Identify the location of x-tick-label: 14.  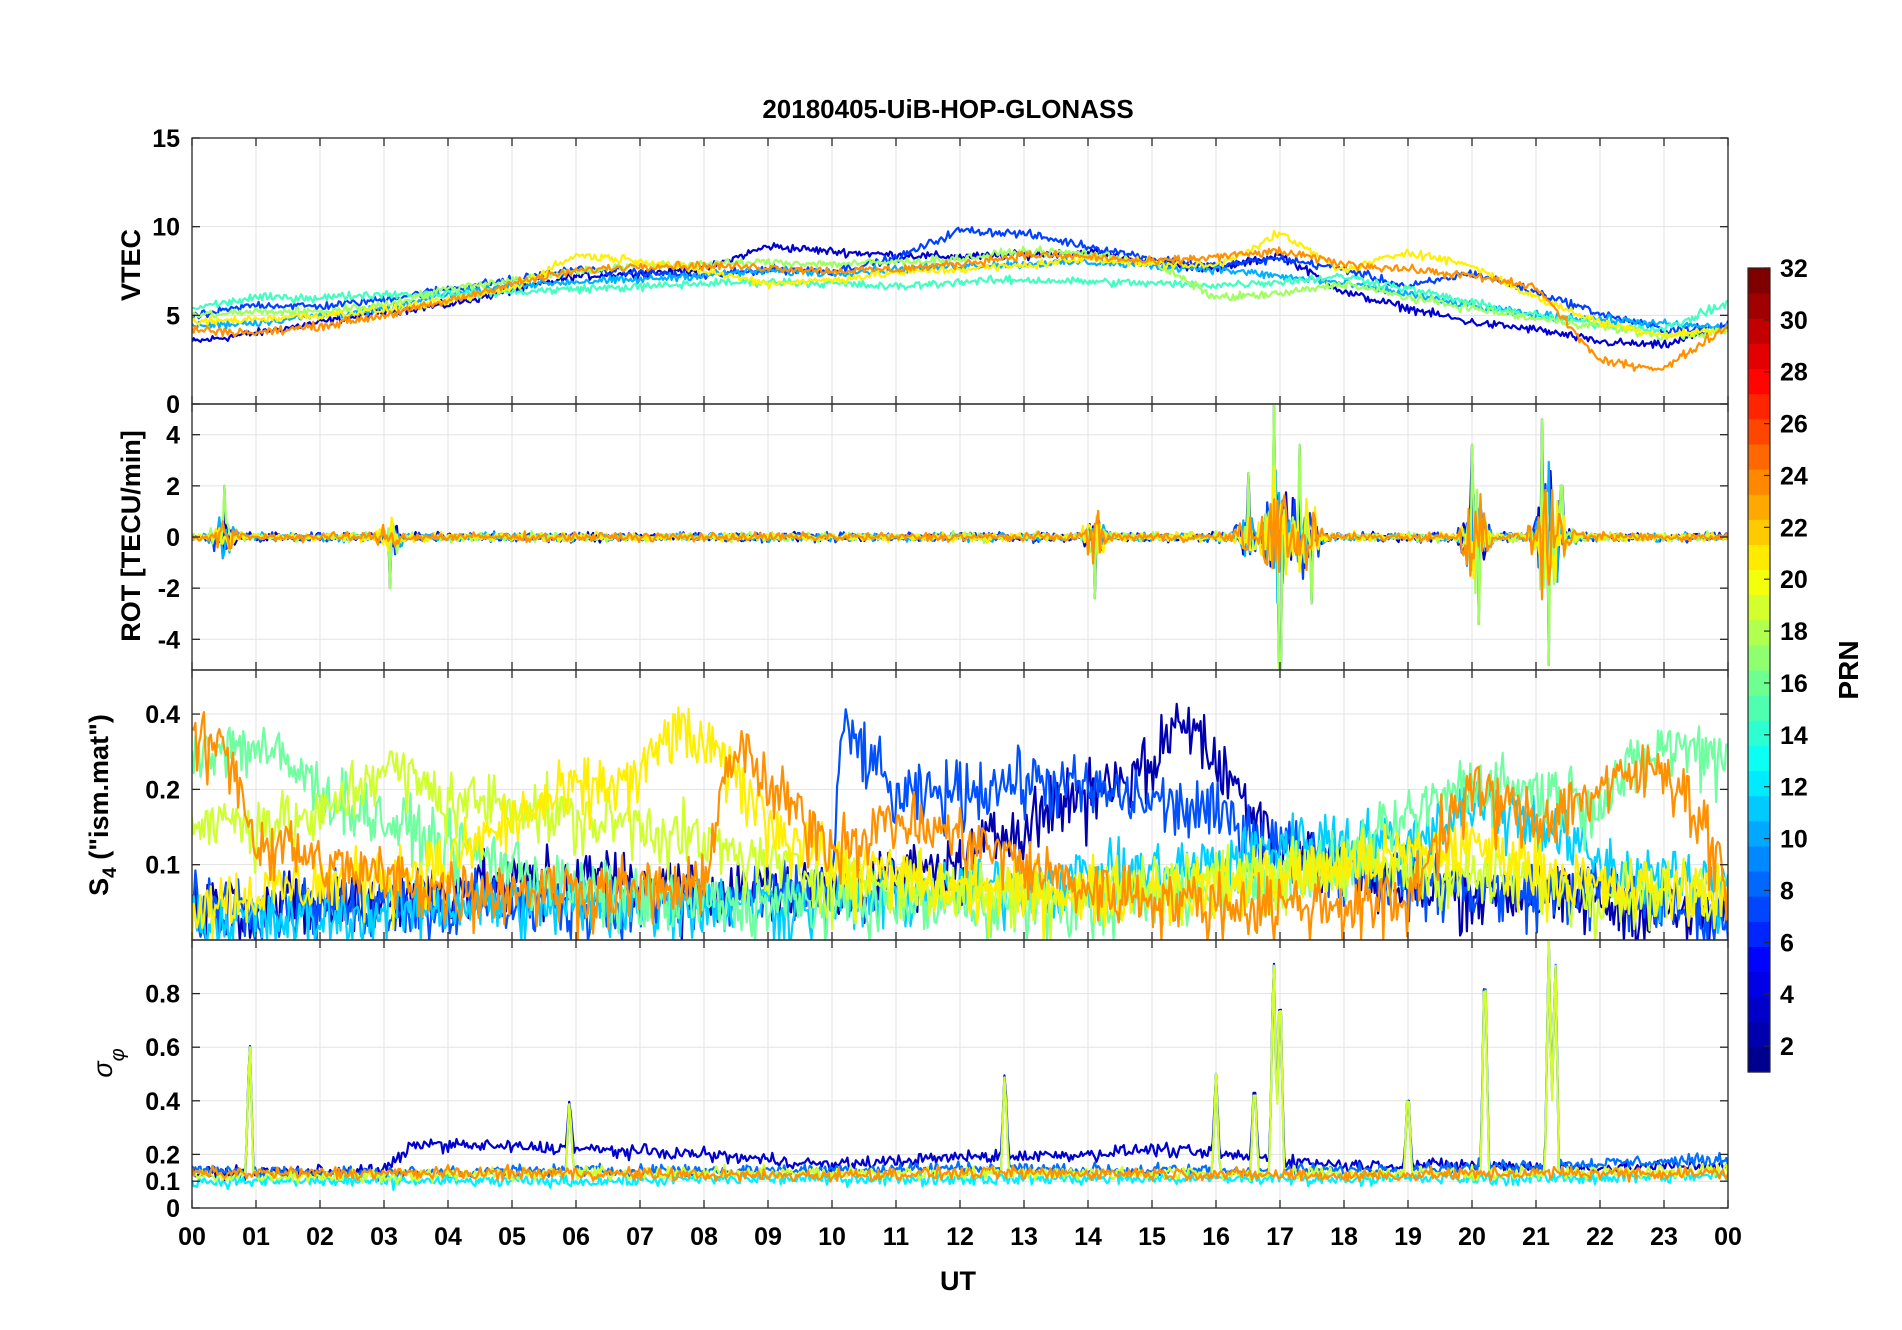
(1088, 1237).